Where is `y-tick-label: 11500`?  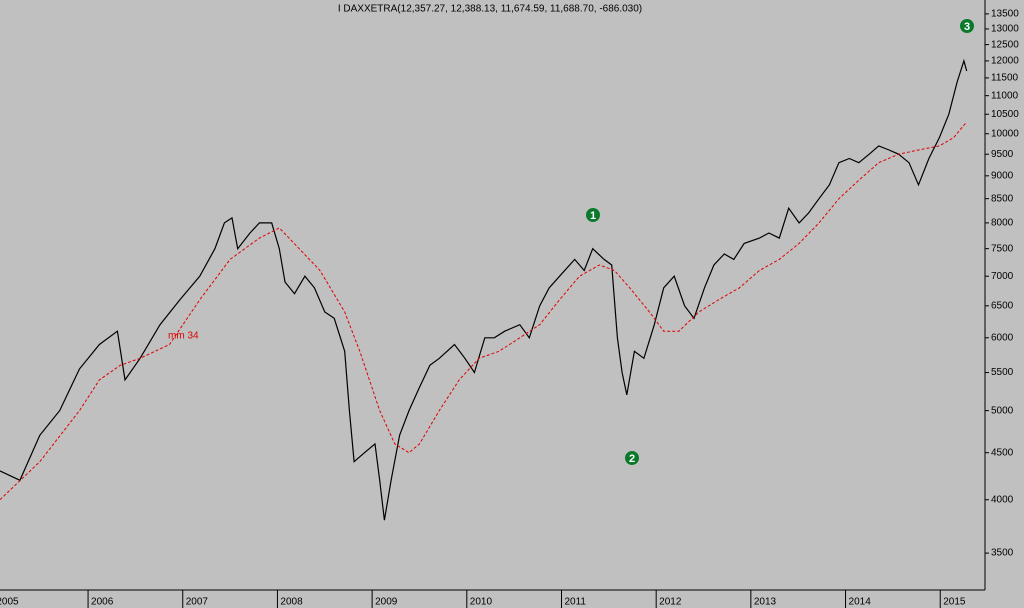 y-tick-label: 11500 is located at coordinates (1005, 78).